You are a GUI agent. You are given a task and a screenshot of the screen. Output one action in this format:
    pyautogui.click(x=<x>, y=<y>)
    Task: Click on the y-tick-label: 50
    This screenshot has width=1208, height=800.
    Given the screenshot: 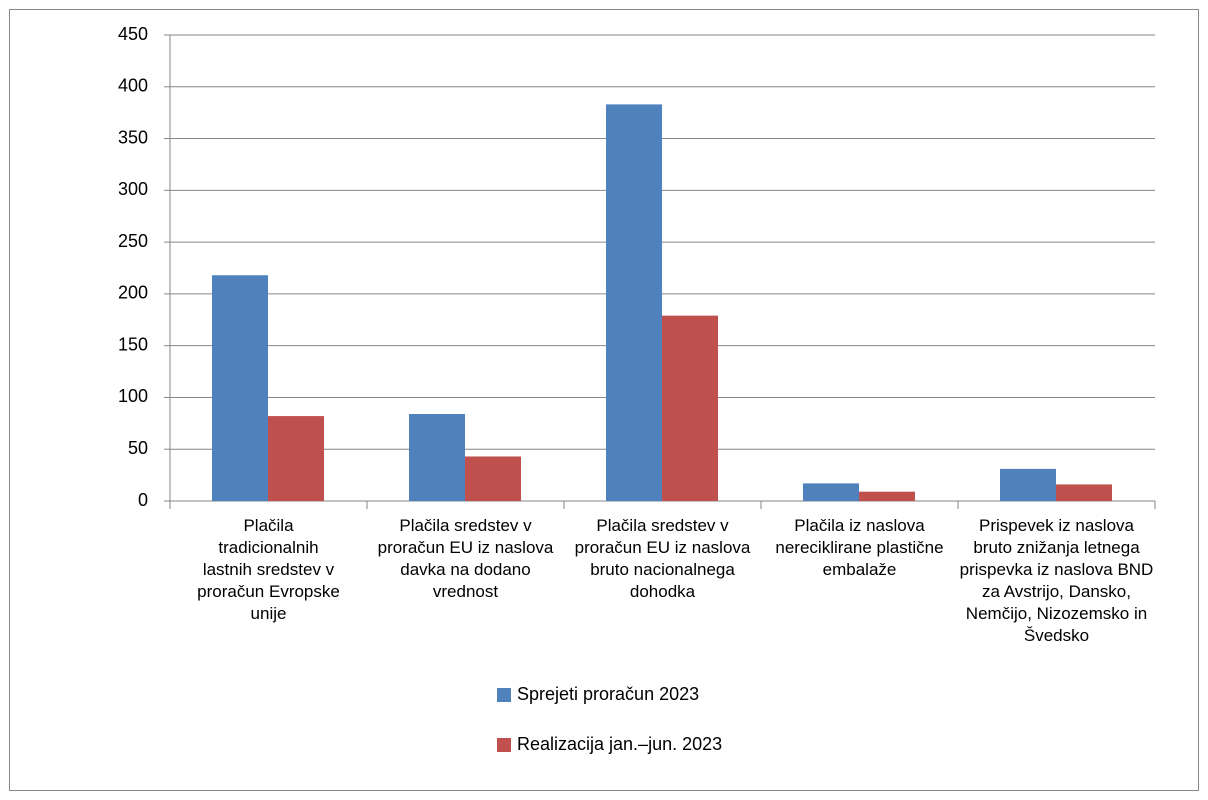 What is the action you would take?
    pyautogui.click(x=138, y=448)
    